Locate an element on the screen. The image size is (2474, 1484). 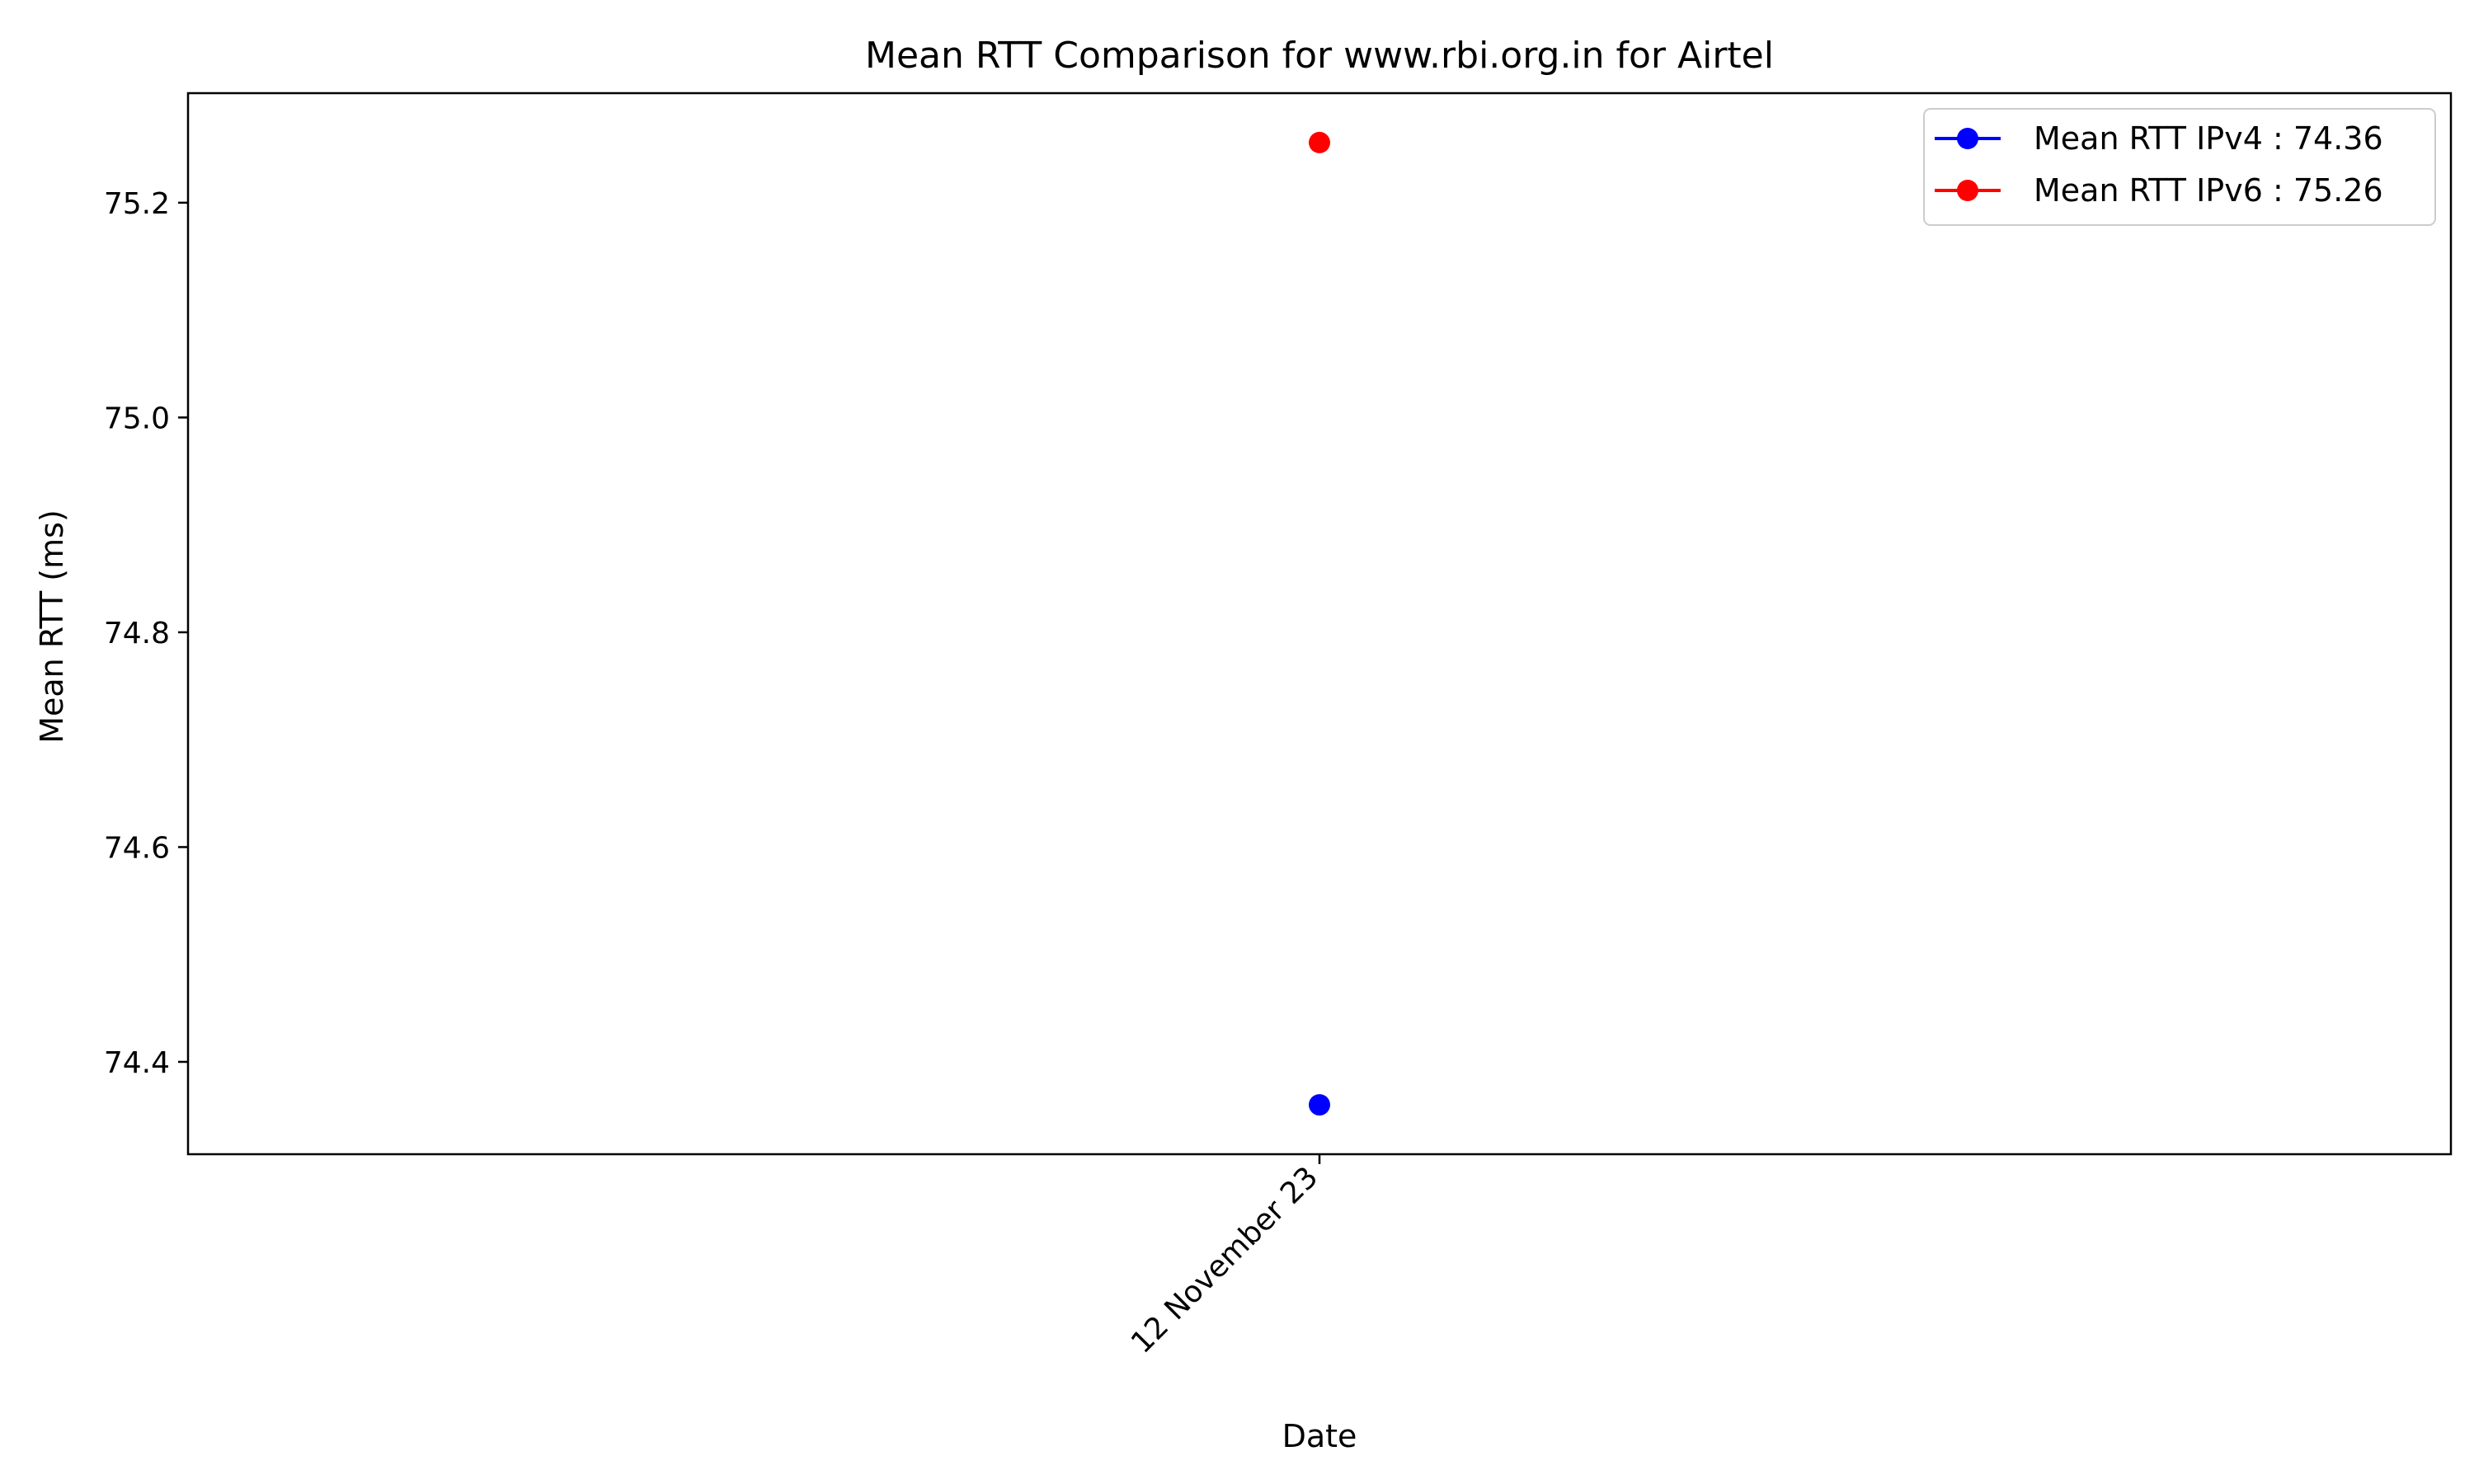
x-axis-label: Date is located at coordinates (1319, 1436).